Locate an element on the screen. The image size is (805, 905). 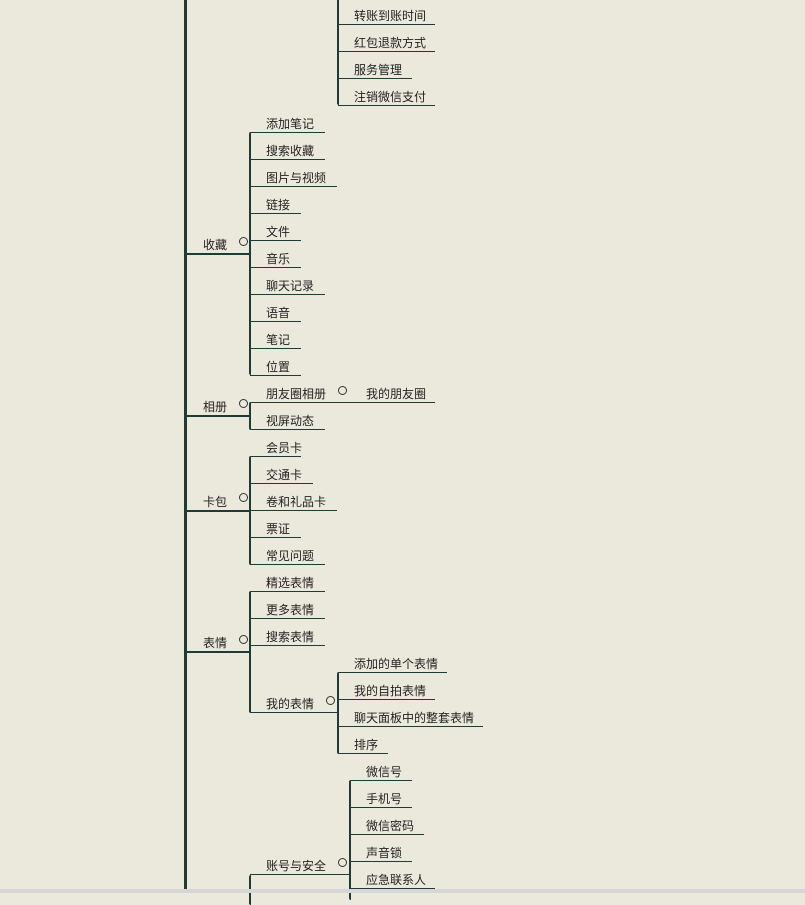
node-account-security: 账号与安全 is located at coordinates (300, 866).